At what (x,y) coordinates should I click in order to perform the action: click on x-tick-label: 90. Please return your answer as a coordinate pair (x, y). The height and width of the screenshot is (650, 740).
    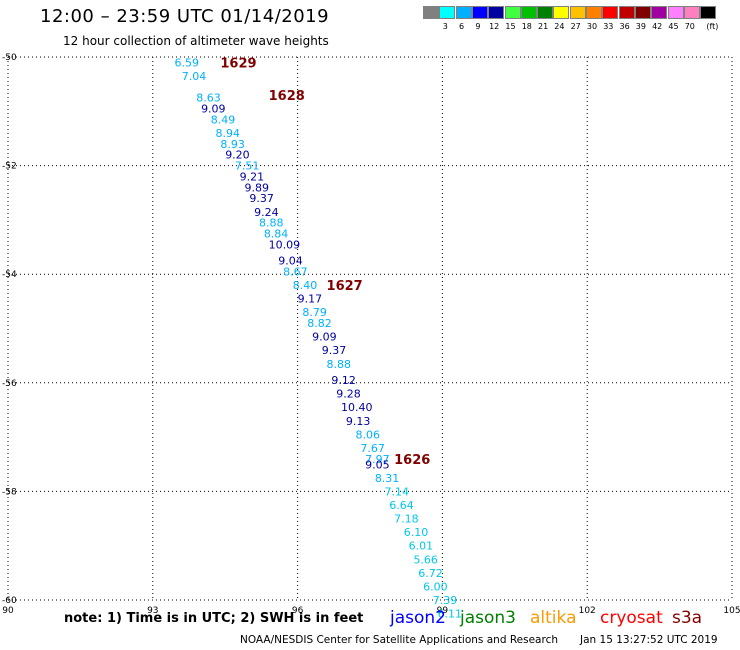
    Looking at the image, I should click on (8, 611).